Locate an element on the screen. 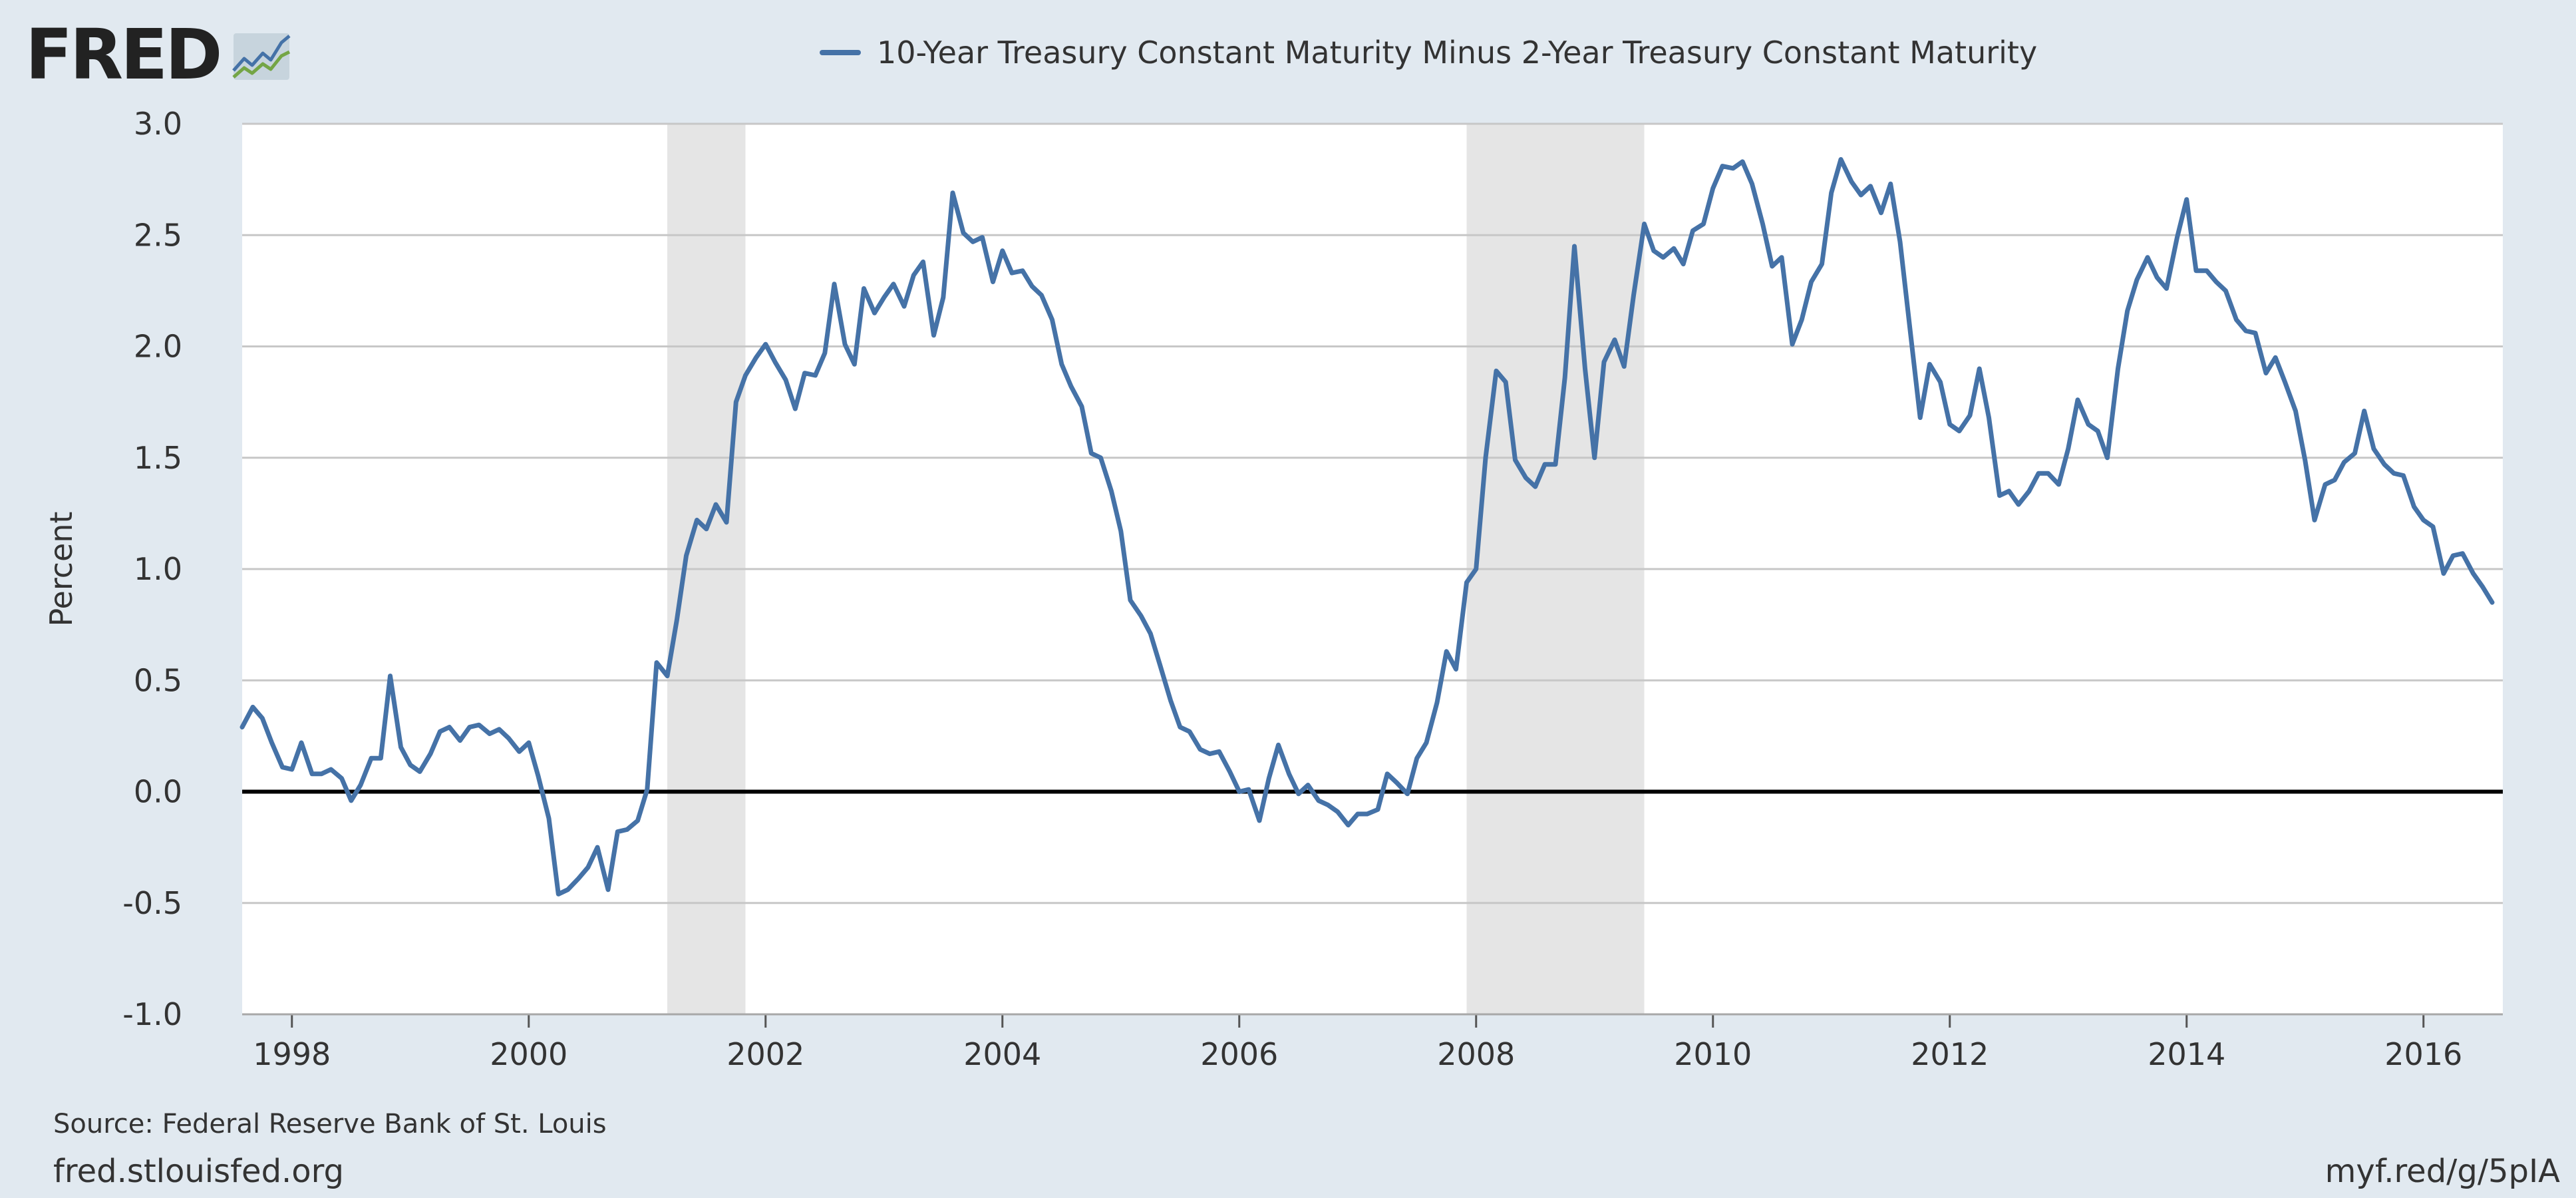 The image size is (2576, 1198). x-tick-label: 2002 is located at coordinates (765, 1054).